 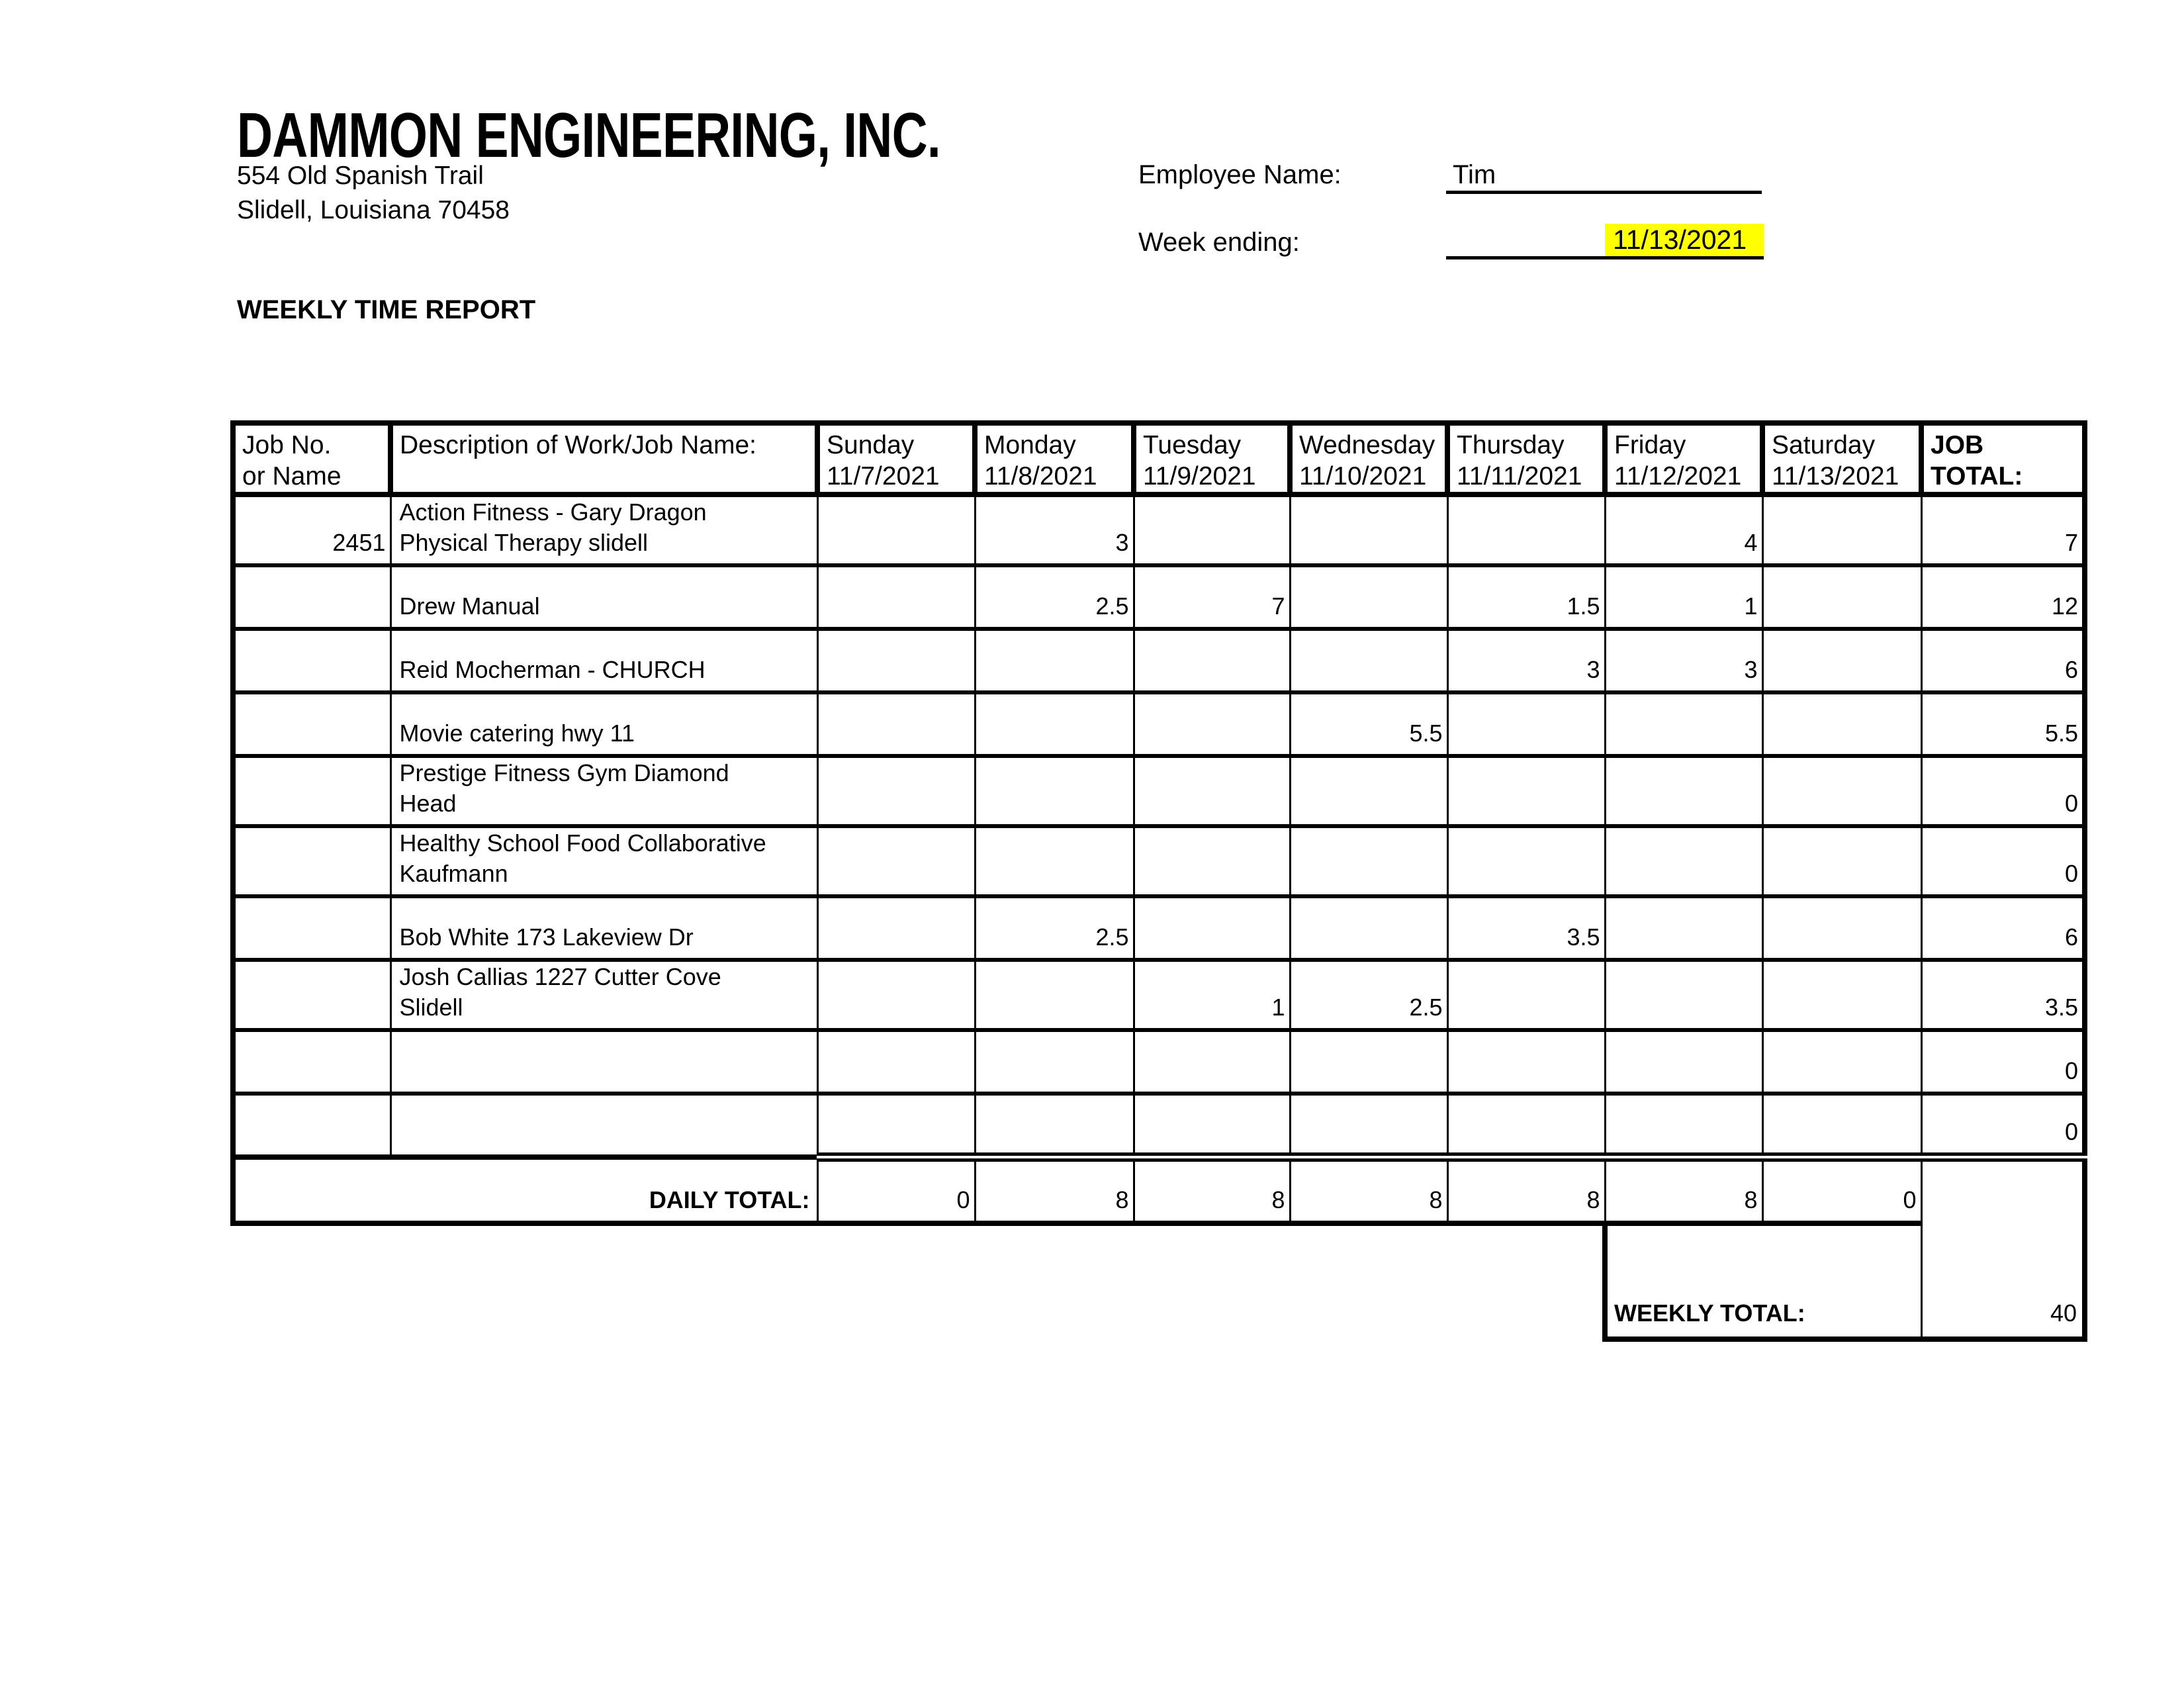 I want to click on hours-cell: 1.5, so click(x=1526, y=598).